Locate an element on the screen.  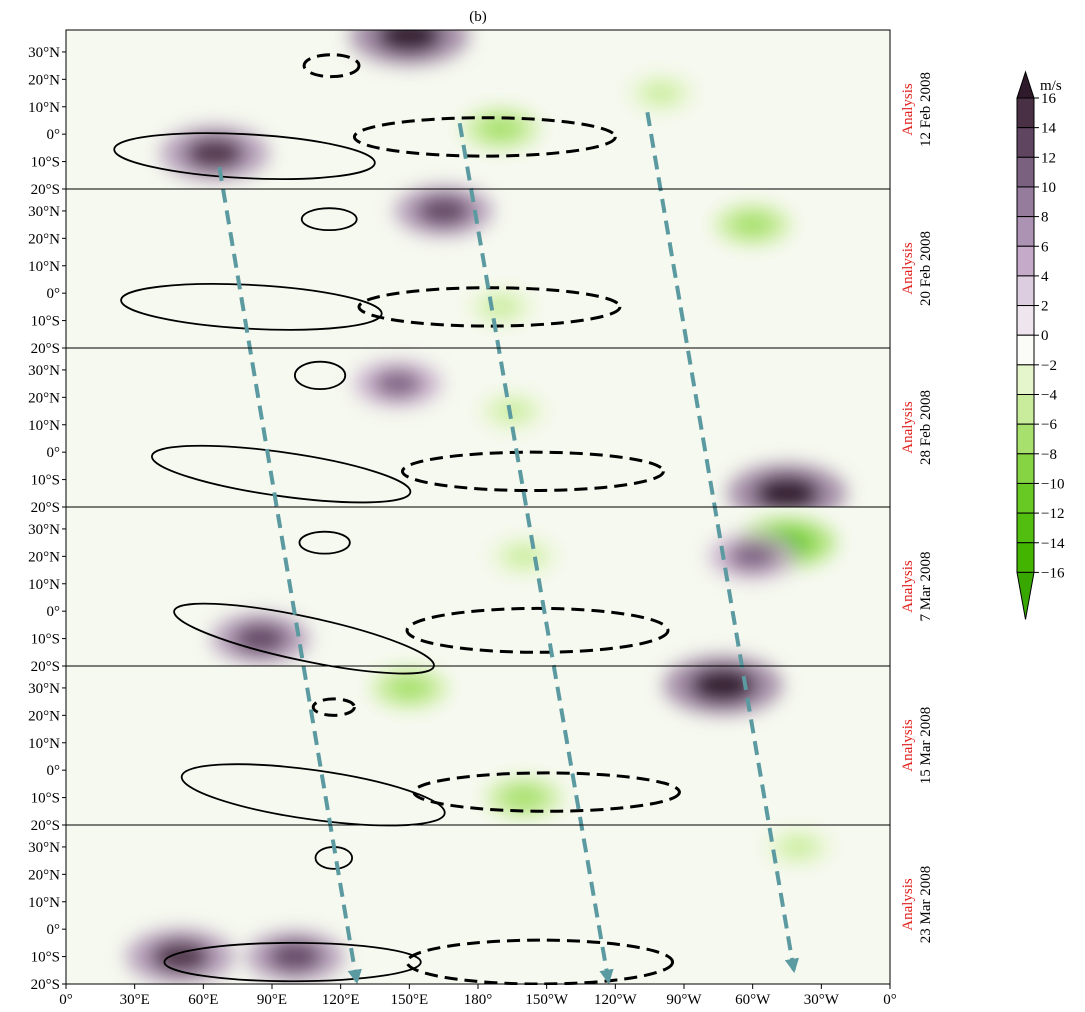
colorbar-min-arrow is located at coordinates (1025, 595).